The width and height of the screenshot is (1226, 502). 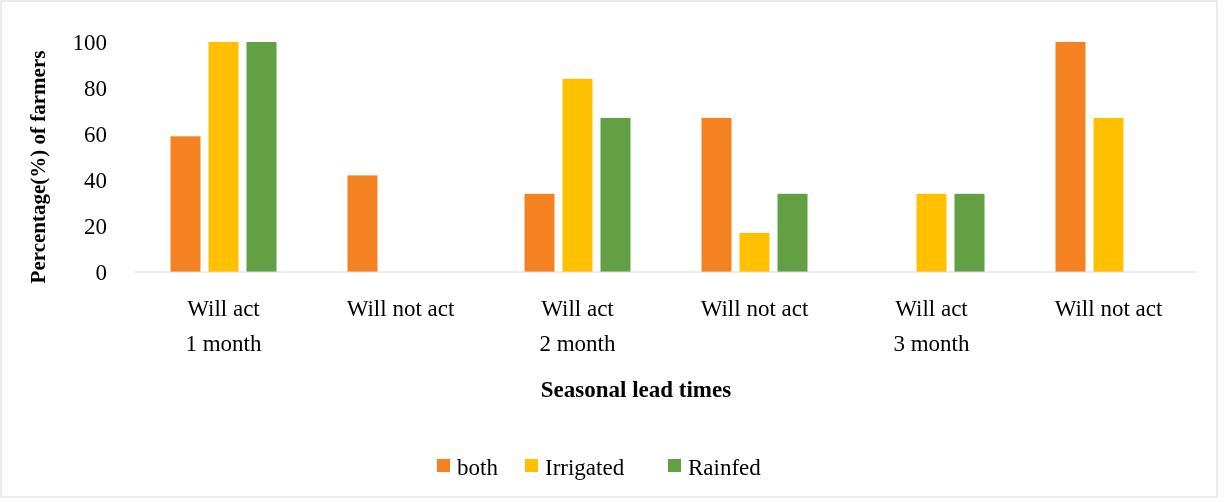 What do you see at coordinates (38, 167) in the screenshot?
I see `y-axis-title: Percentage(%) of farmers` at bounding box center [38, 167].